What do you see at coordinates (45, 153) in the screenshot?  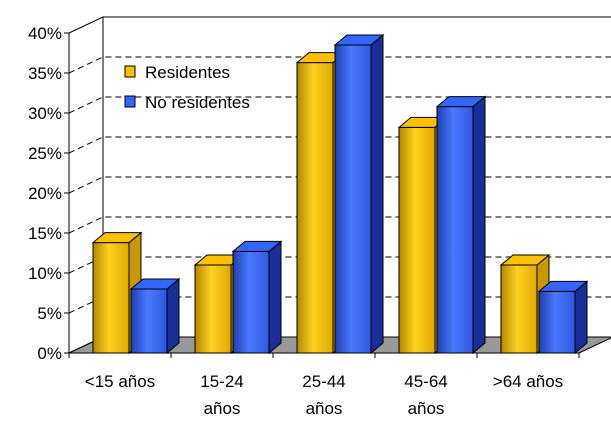 I see `y-tick-label: 25%` at bounding box center [45, 153].